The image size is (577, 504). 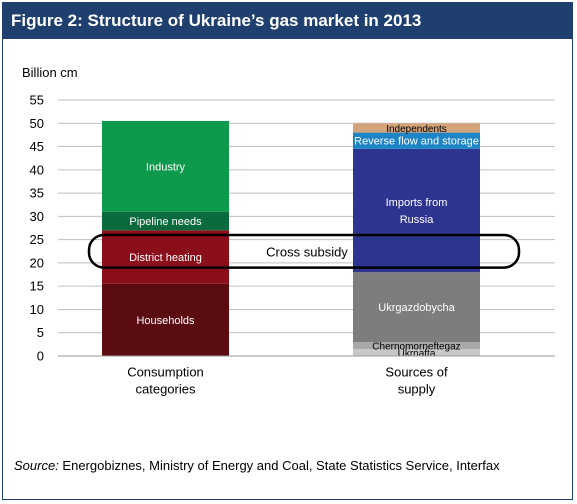 What do you see at coordinates (37, 262) in the screenshot?
I see `y-tick-label: 20` at bounding box center [37, 262].